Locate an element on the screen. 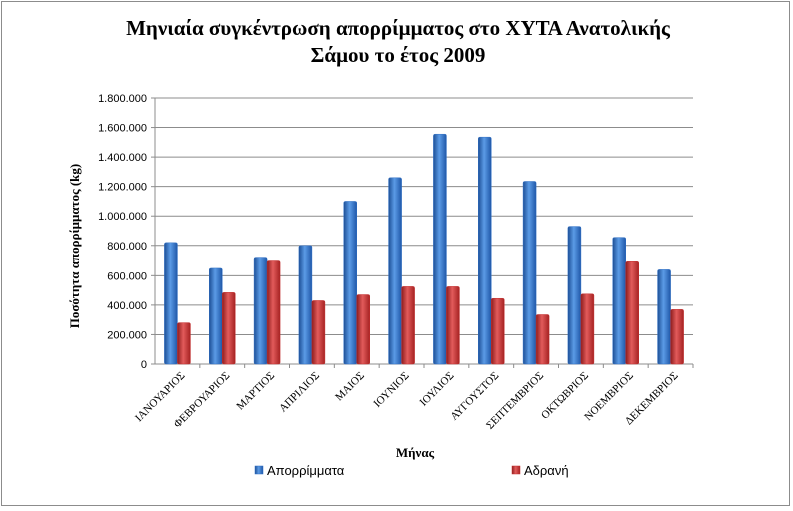 This screenshot has height=511, width=793. y-tick-label: 1.800.000 is located at coordinates (122, 99).